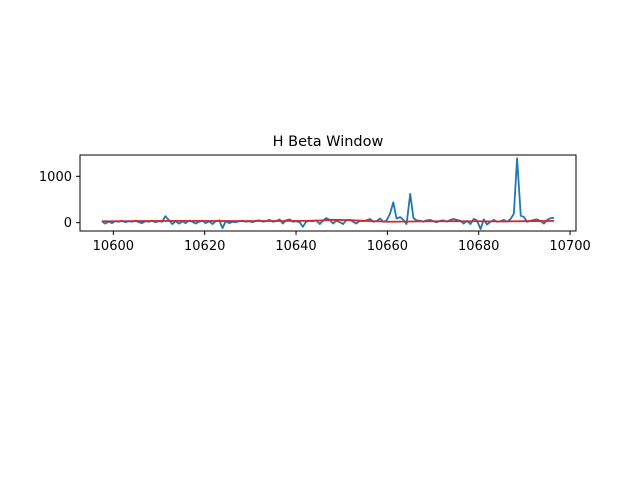  What do you see at coordinates (569, 246) in the screenshot?
I see `x-tick-label: 10700` at bounding box center [569, 246].